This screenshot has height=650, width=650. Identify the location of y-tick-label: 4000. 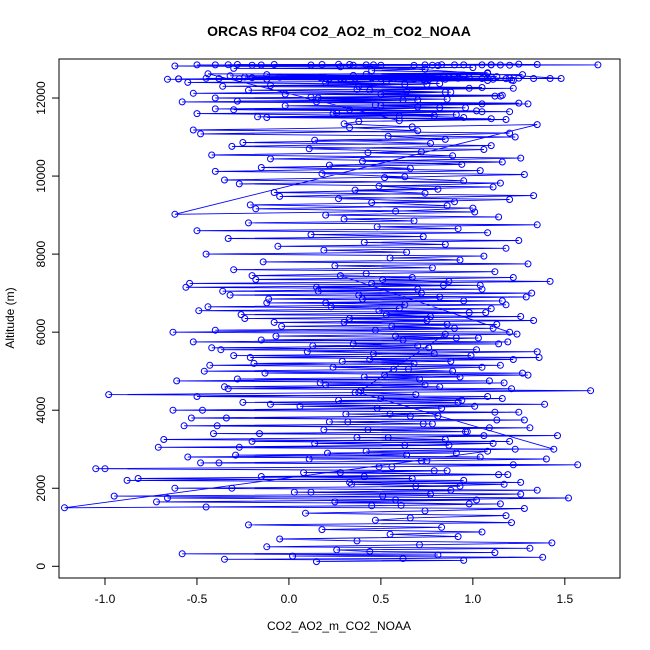
(41, 410).